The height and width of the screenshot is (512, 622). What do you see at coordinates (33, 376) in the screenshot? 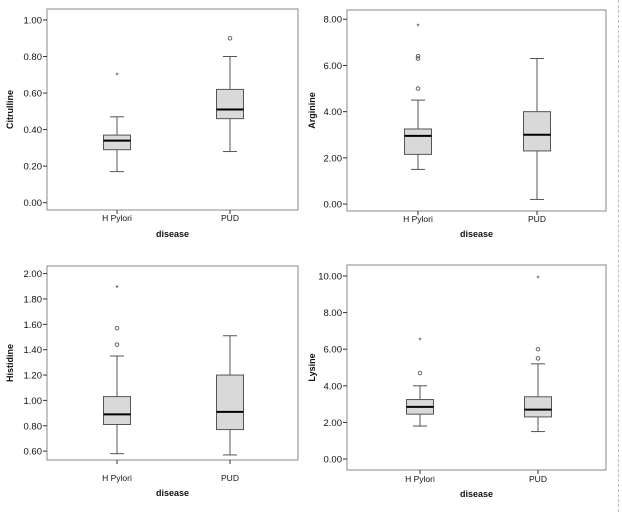
I see `y-tick-label: 1.20` at bounding box center [33, 376].